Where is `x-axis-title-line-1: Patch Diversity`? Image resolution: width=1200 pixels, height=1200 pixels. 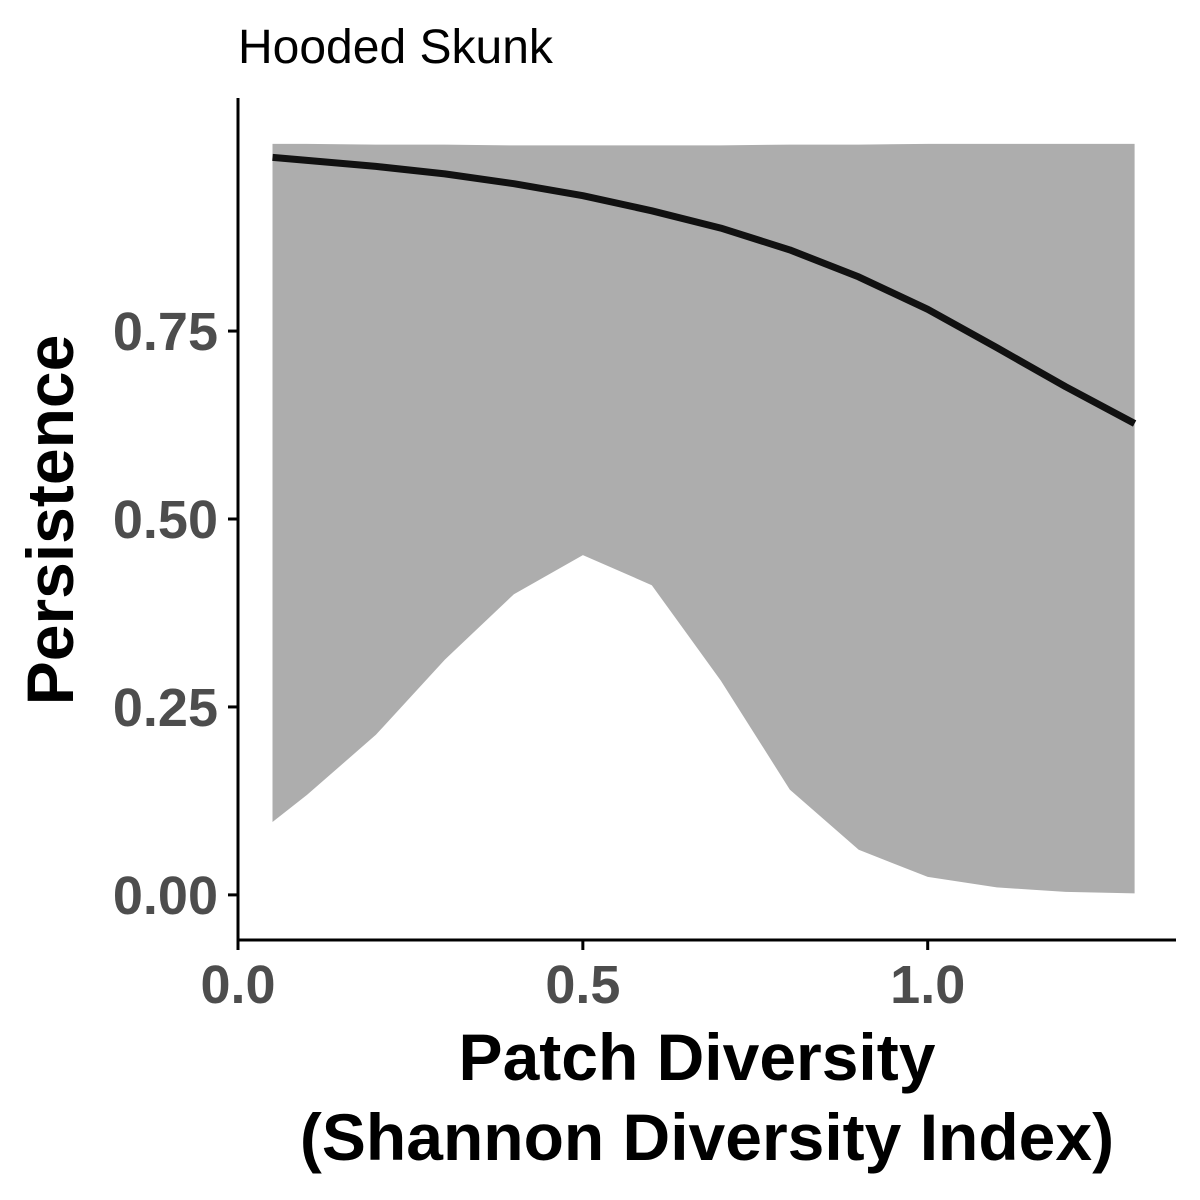 x-axis-title-line-1: Patch Diversity is located at coordinates (697, 1057).